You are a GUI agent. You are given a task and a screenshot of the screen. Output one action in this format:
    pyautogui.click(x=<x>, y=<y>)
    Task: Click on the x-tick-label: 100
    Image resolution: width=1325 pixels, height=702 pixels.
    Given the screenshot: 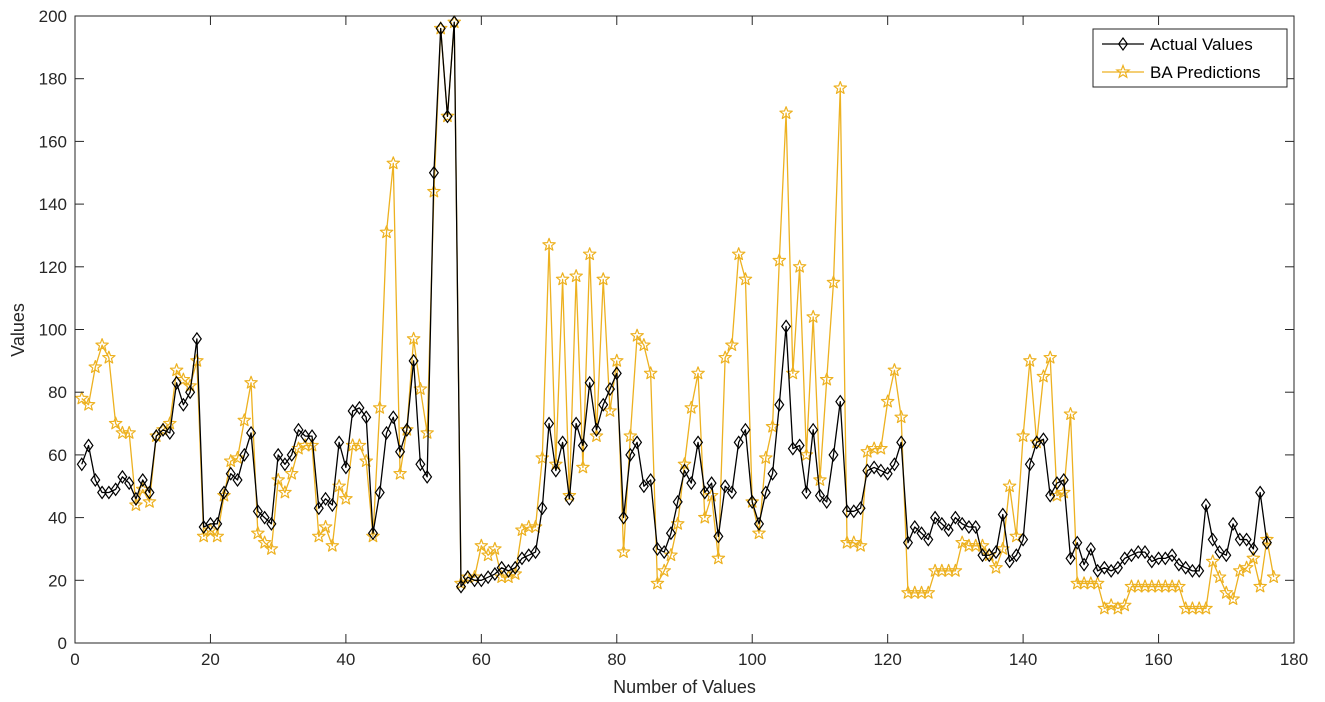 What is the action you would take?
    pyautogui.click(x=752, y=659)
    